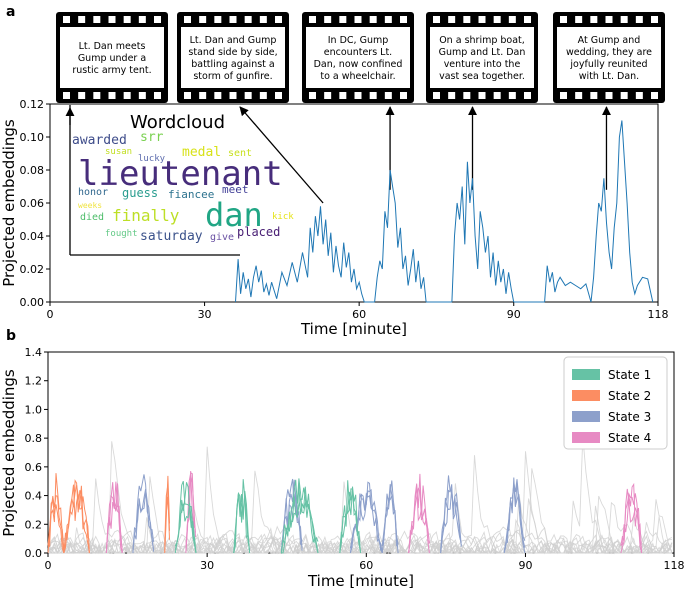  Describe the element at coordinates (11, 336) in the screenshot. I see `panel-label-b: b` at that location.